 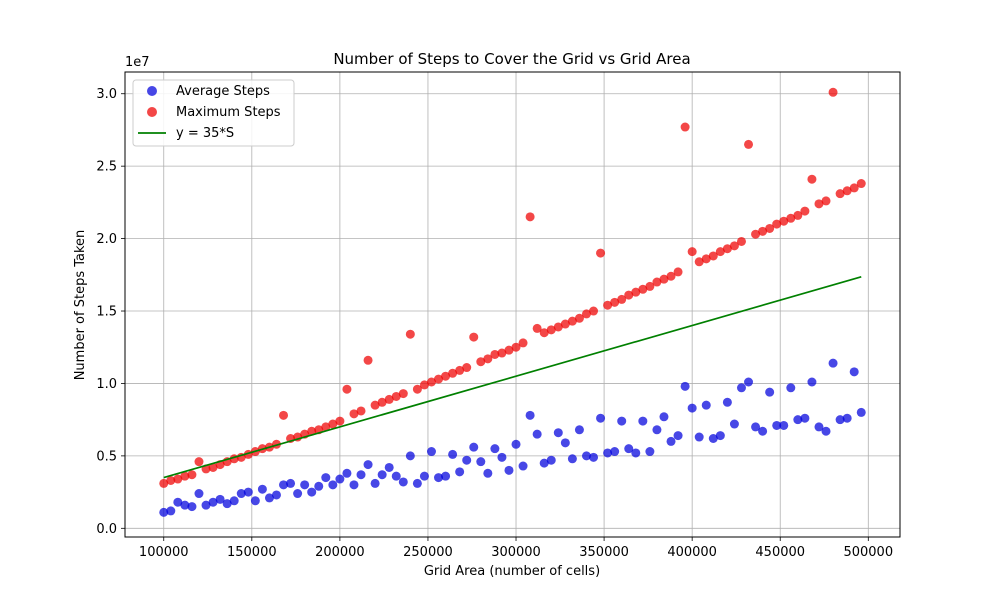 I want to click on y-tick-label: 0.0, so click(x=106, y=529).